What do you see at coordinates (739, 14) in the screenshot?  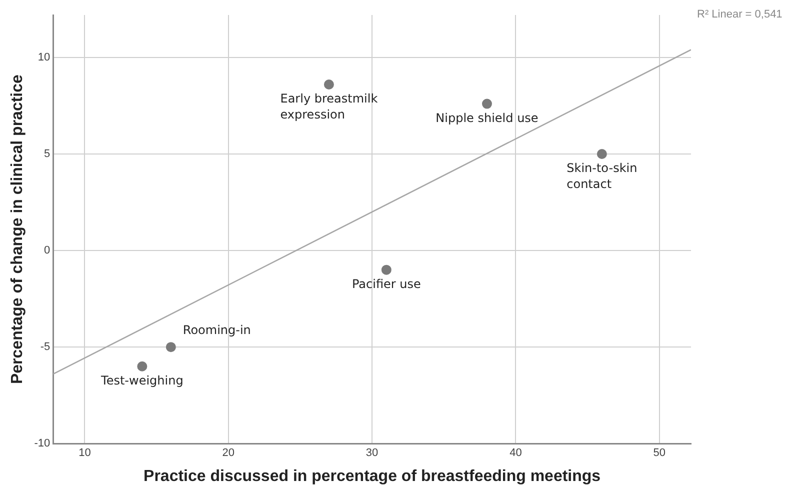 I see `text: R² Linear = 0,541` at bounding box center [739, 14].